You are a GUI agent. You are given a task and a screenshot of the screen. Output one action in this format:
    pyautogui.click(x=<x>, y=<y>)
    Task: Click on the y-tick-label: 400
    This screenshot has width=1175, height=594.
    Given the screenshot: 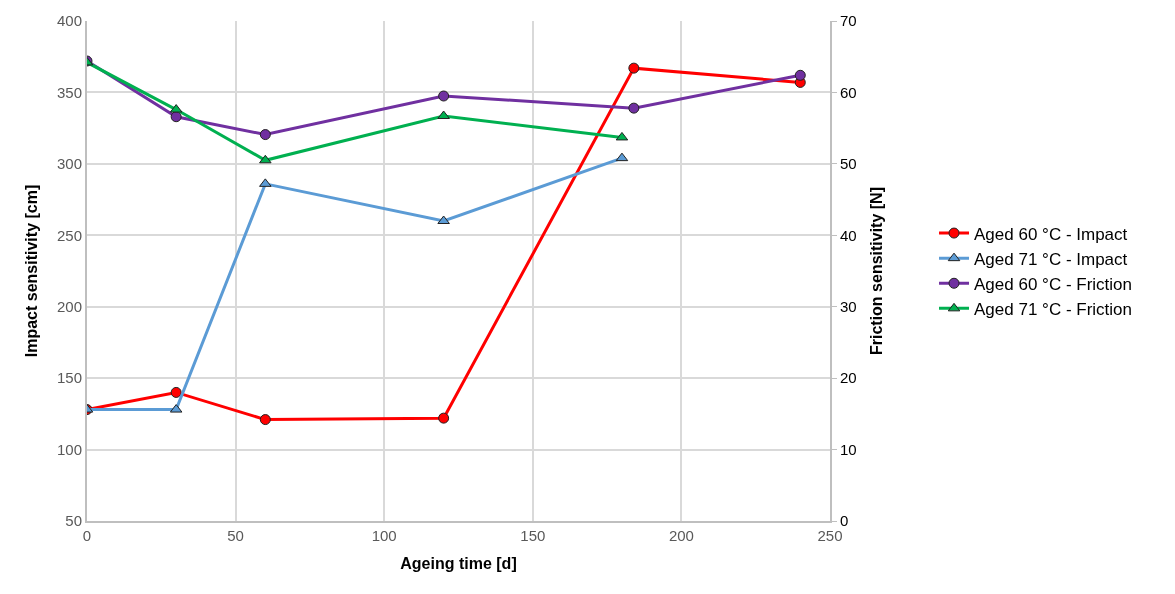 What is the action you would take?
    pyautogui.click(x=69, y=21)
    